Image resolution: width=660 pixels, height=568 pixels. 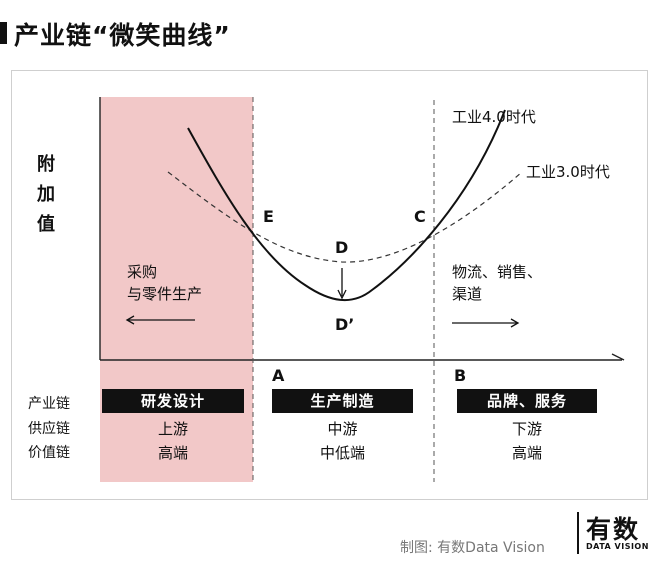 I want to click on supply-cell-manufacturing: 中游, so click(x=342, y=429).